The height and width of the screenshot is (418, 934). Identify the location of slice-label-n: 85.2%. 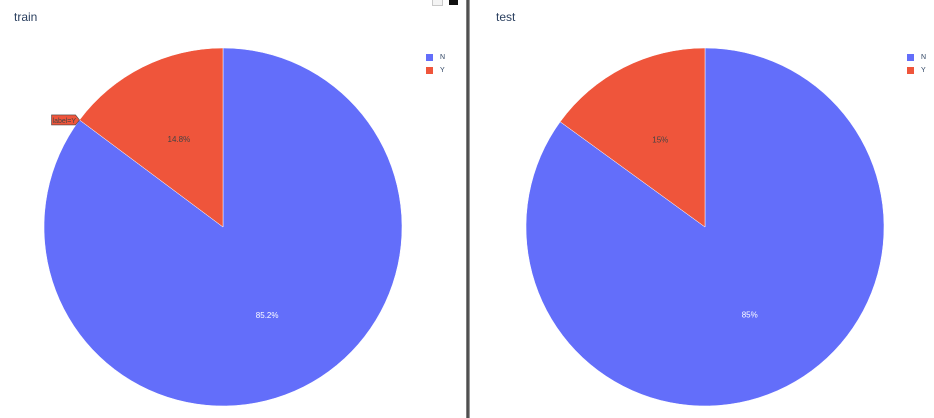
(267, 315).